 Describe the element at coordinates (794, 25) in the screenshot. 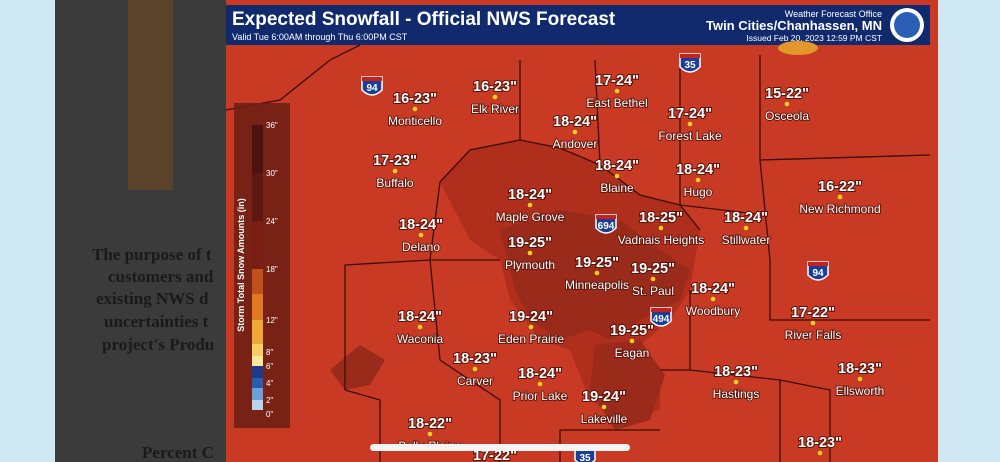

I see `office: Twin Cities/Chanhassen, MN` at that location.